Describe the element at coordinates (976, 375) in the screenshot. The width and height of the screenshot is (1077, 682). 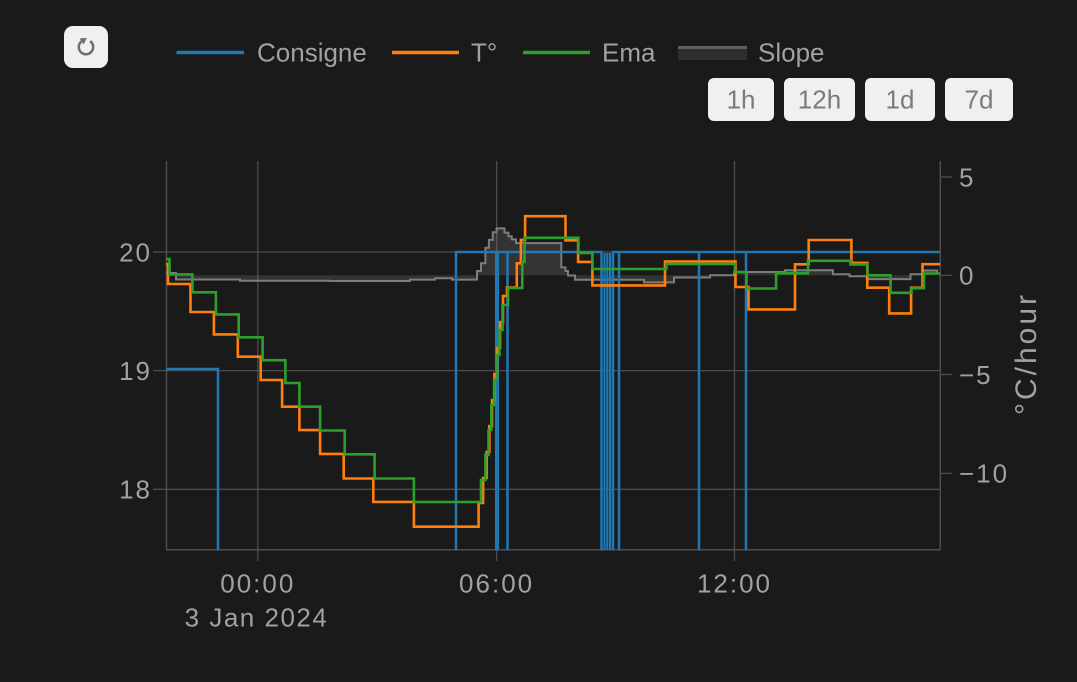
I see `svg-text: −5` at that location.